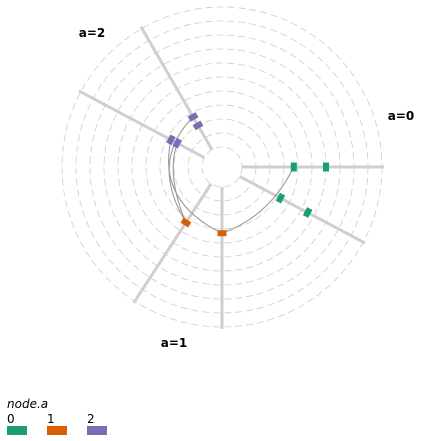  What do you see at coordinates (172, 243) in the screenshot?
I see `axis-line-a1` at bounding box center [172, 243].